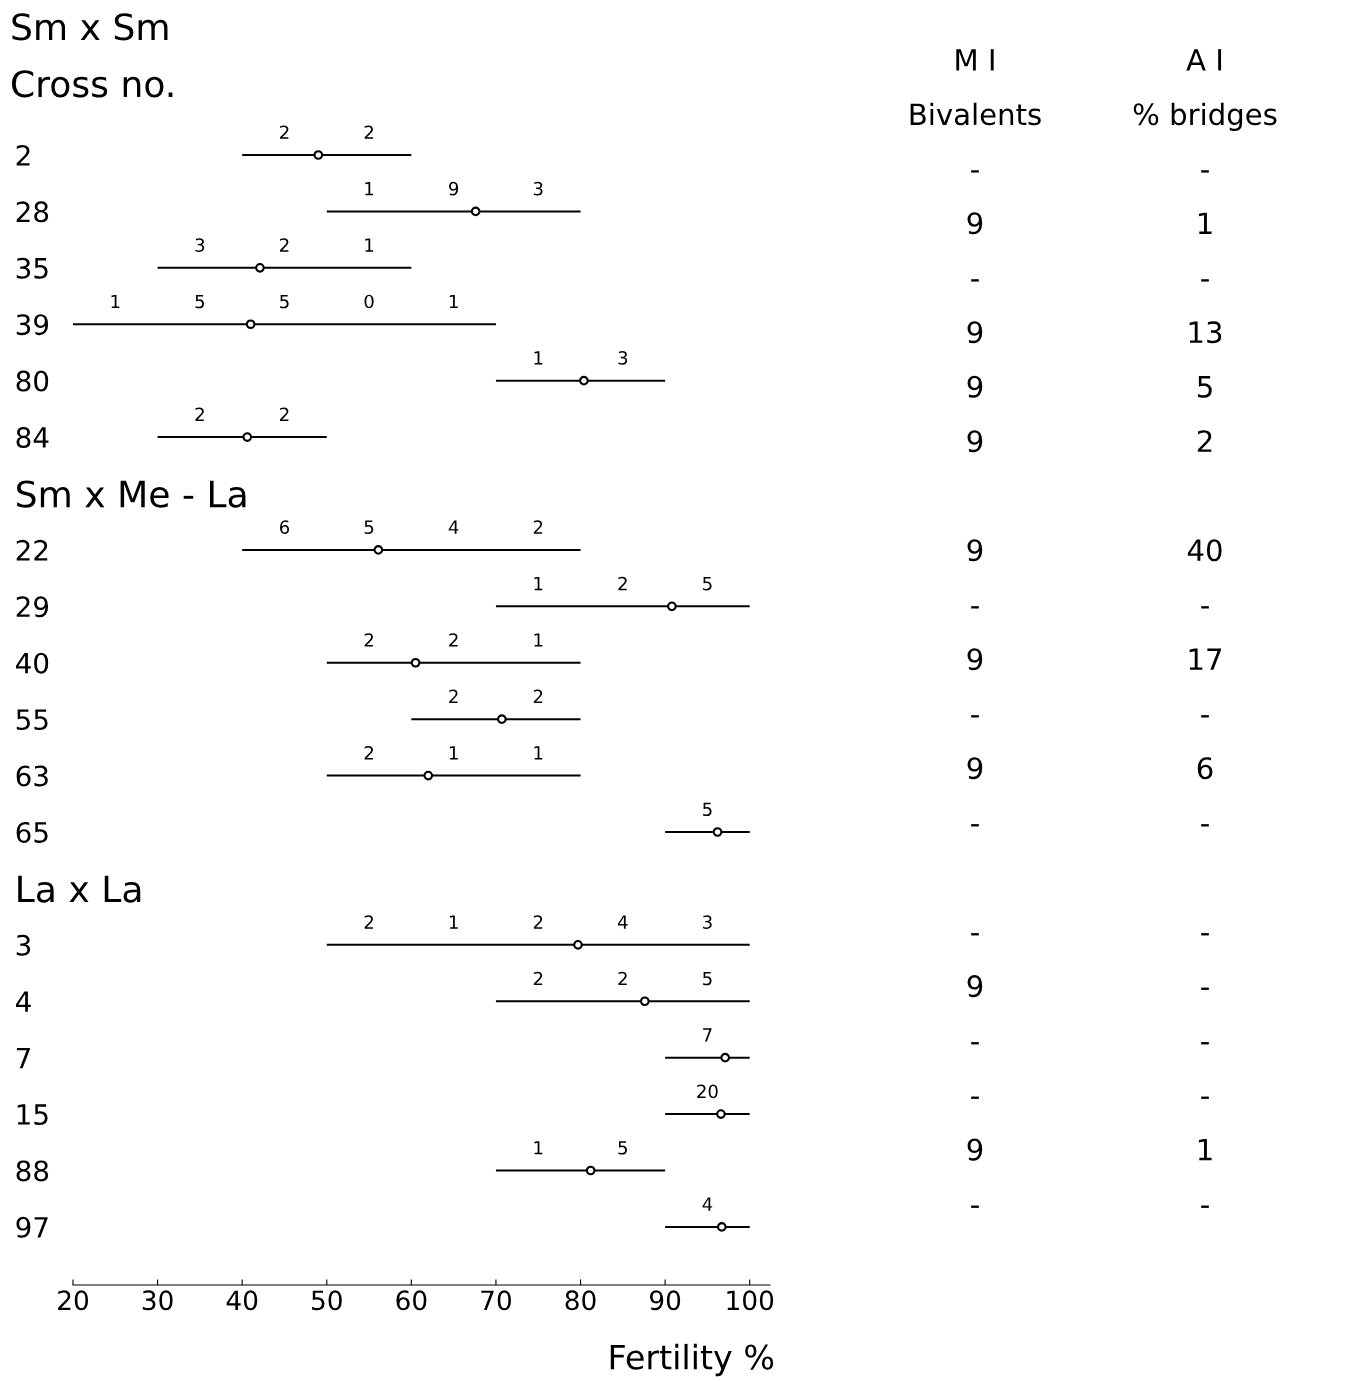 The image size is (1346, 1381). I want to click on y-tick-label: 15, so click(32, 1115).